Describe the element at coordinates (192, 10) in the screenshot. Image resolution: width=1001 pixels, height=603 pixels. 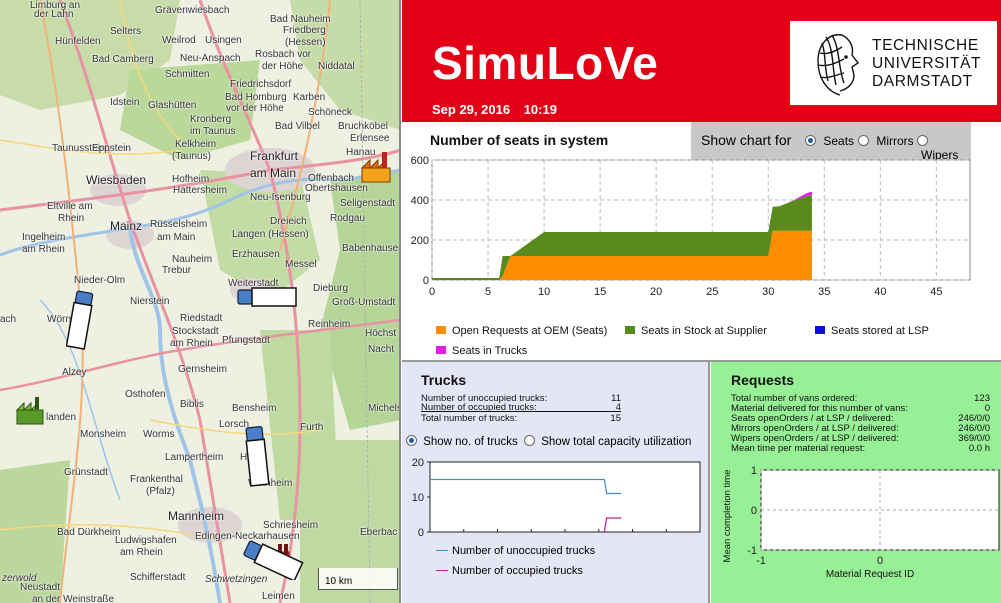
I see `map-town-label: Grävenwiesbach` at that location.